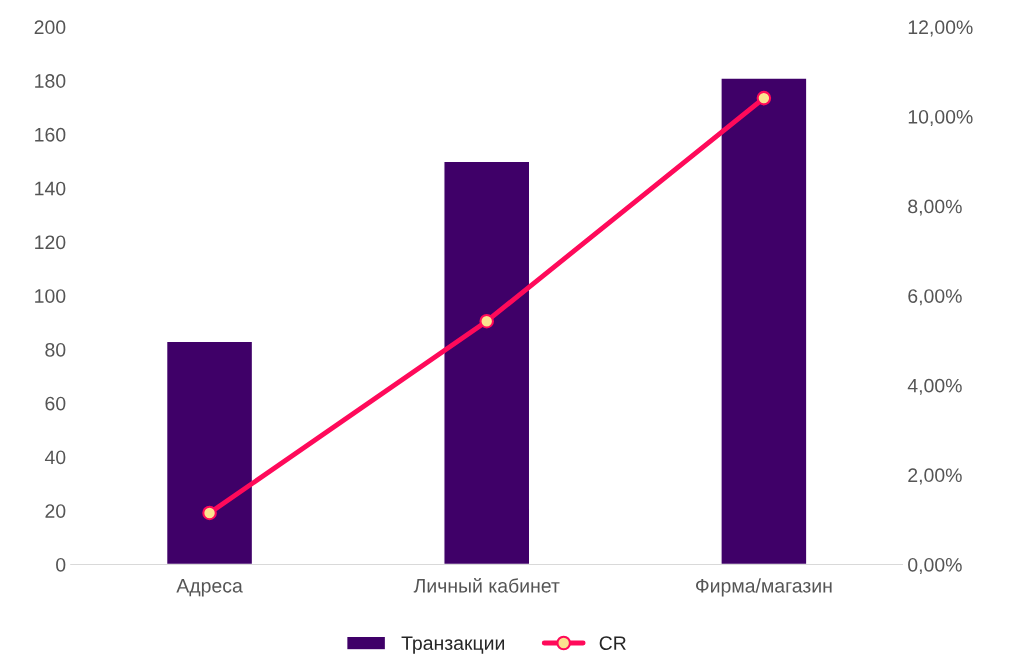 The image size is (1014, 672). I want to click on y2-tick-label: 8,00%, so click(935, 207).